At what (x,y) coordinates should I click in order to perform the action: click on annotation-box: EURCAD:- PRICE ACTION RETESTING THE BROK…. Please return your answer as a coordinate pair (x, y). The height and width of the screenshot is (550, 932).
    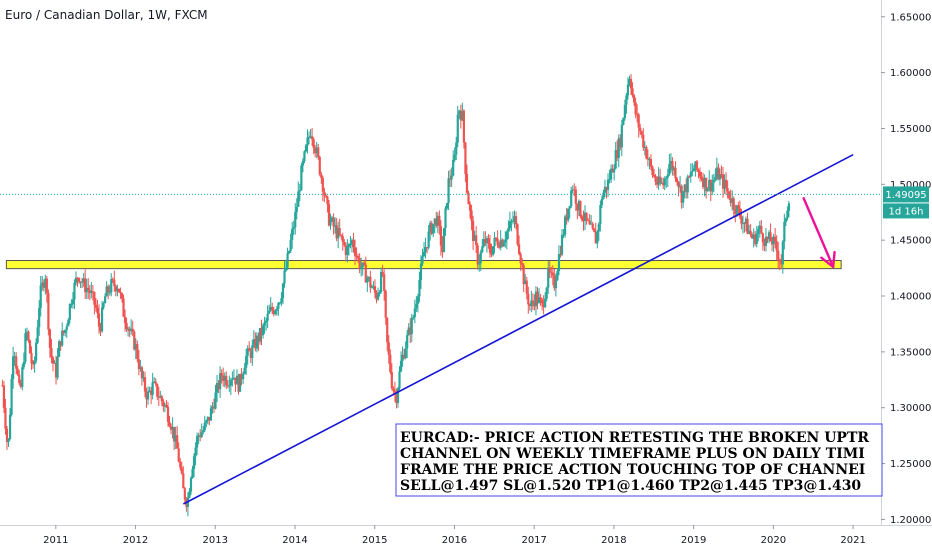
    Looking at the image, I should click on (639, 460).